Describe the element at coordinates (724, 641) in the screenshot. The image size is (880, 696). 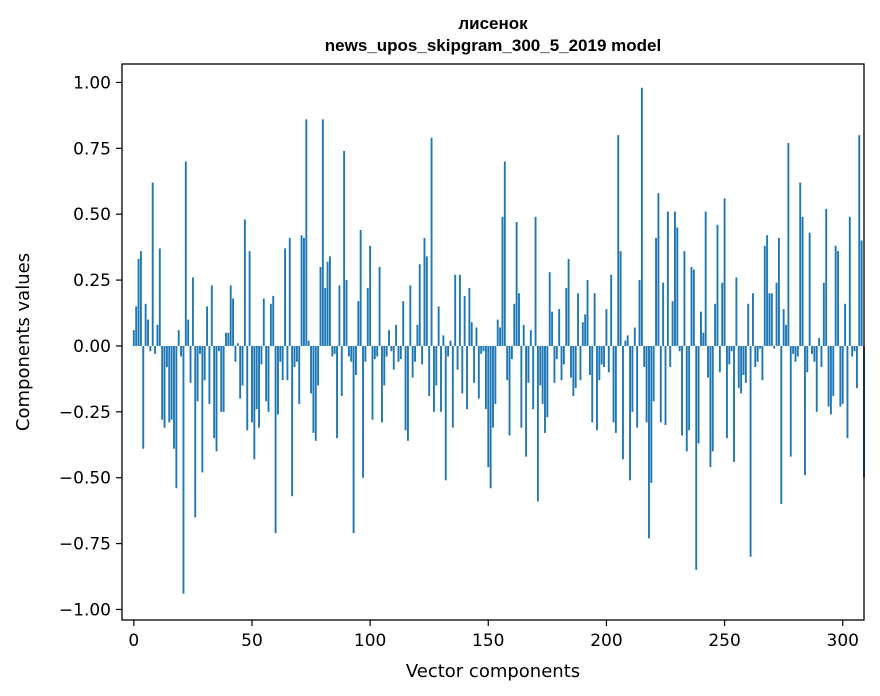
I see `x-tick-label: 250` at that location.